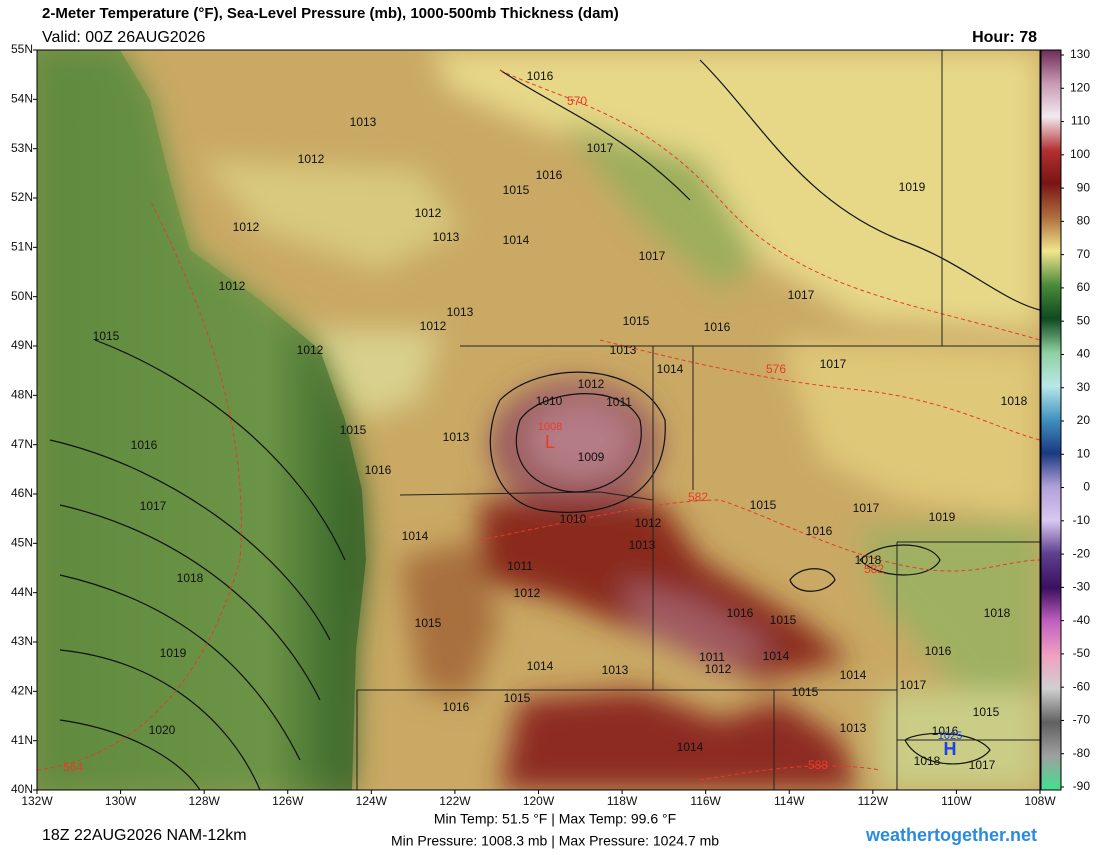 The height and width of the screenshot is (855, 1100). Describe the element at coordinates (22, 641) in the screenshot. I see `lat-label: 43N` at that location.